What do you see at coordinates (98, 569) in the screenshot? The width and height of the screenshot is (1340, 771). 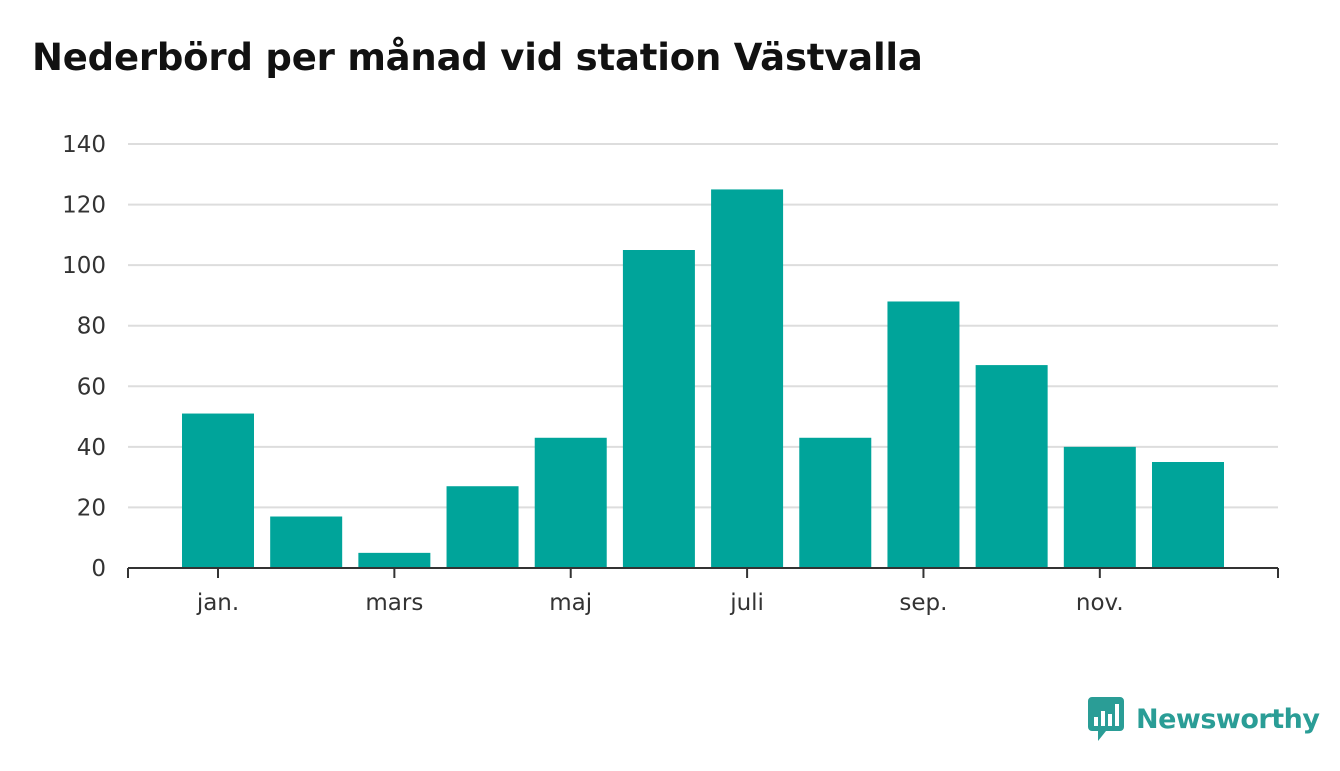 I see `y-tick-label: 0` at bounding box center [98, 569].